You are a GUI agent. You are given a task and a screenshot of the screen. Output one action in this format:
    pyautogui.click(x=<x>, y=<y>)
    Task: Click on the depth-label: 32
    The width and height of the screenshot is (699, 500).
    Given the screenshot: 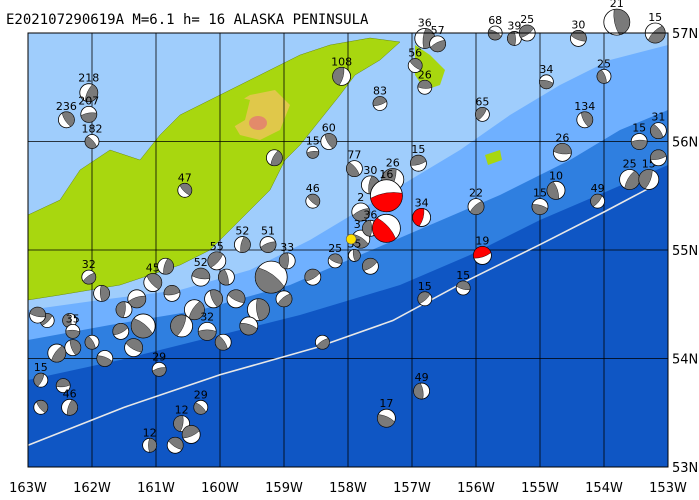 What is the action you would take?
    pyautogui.click(x=207, y=316)
    